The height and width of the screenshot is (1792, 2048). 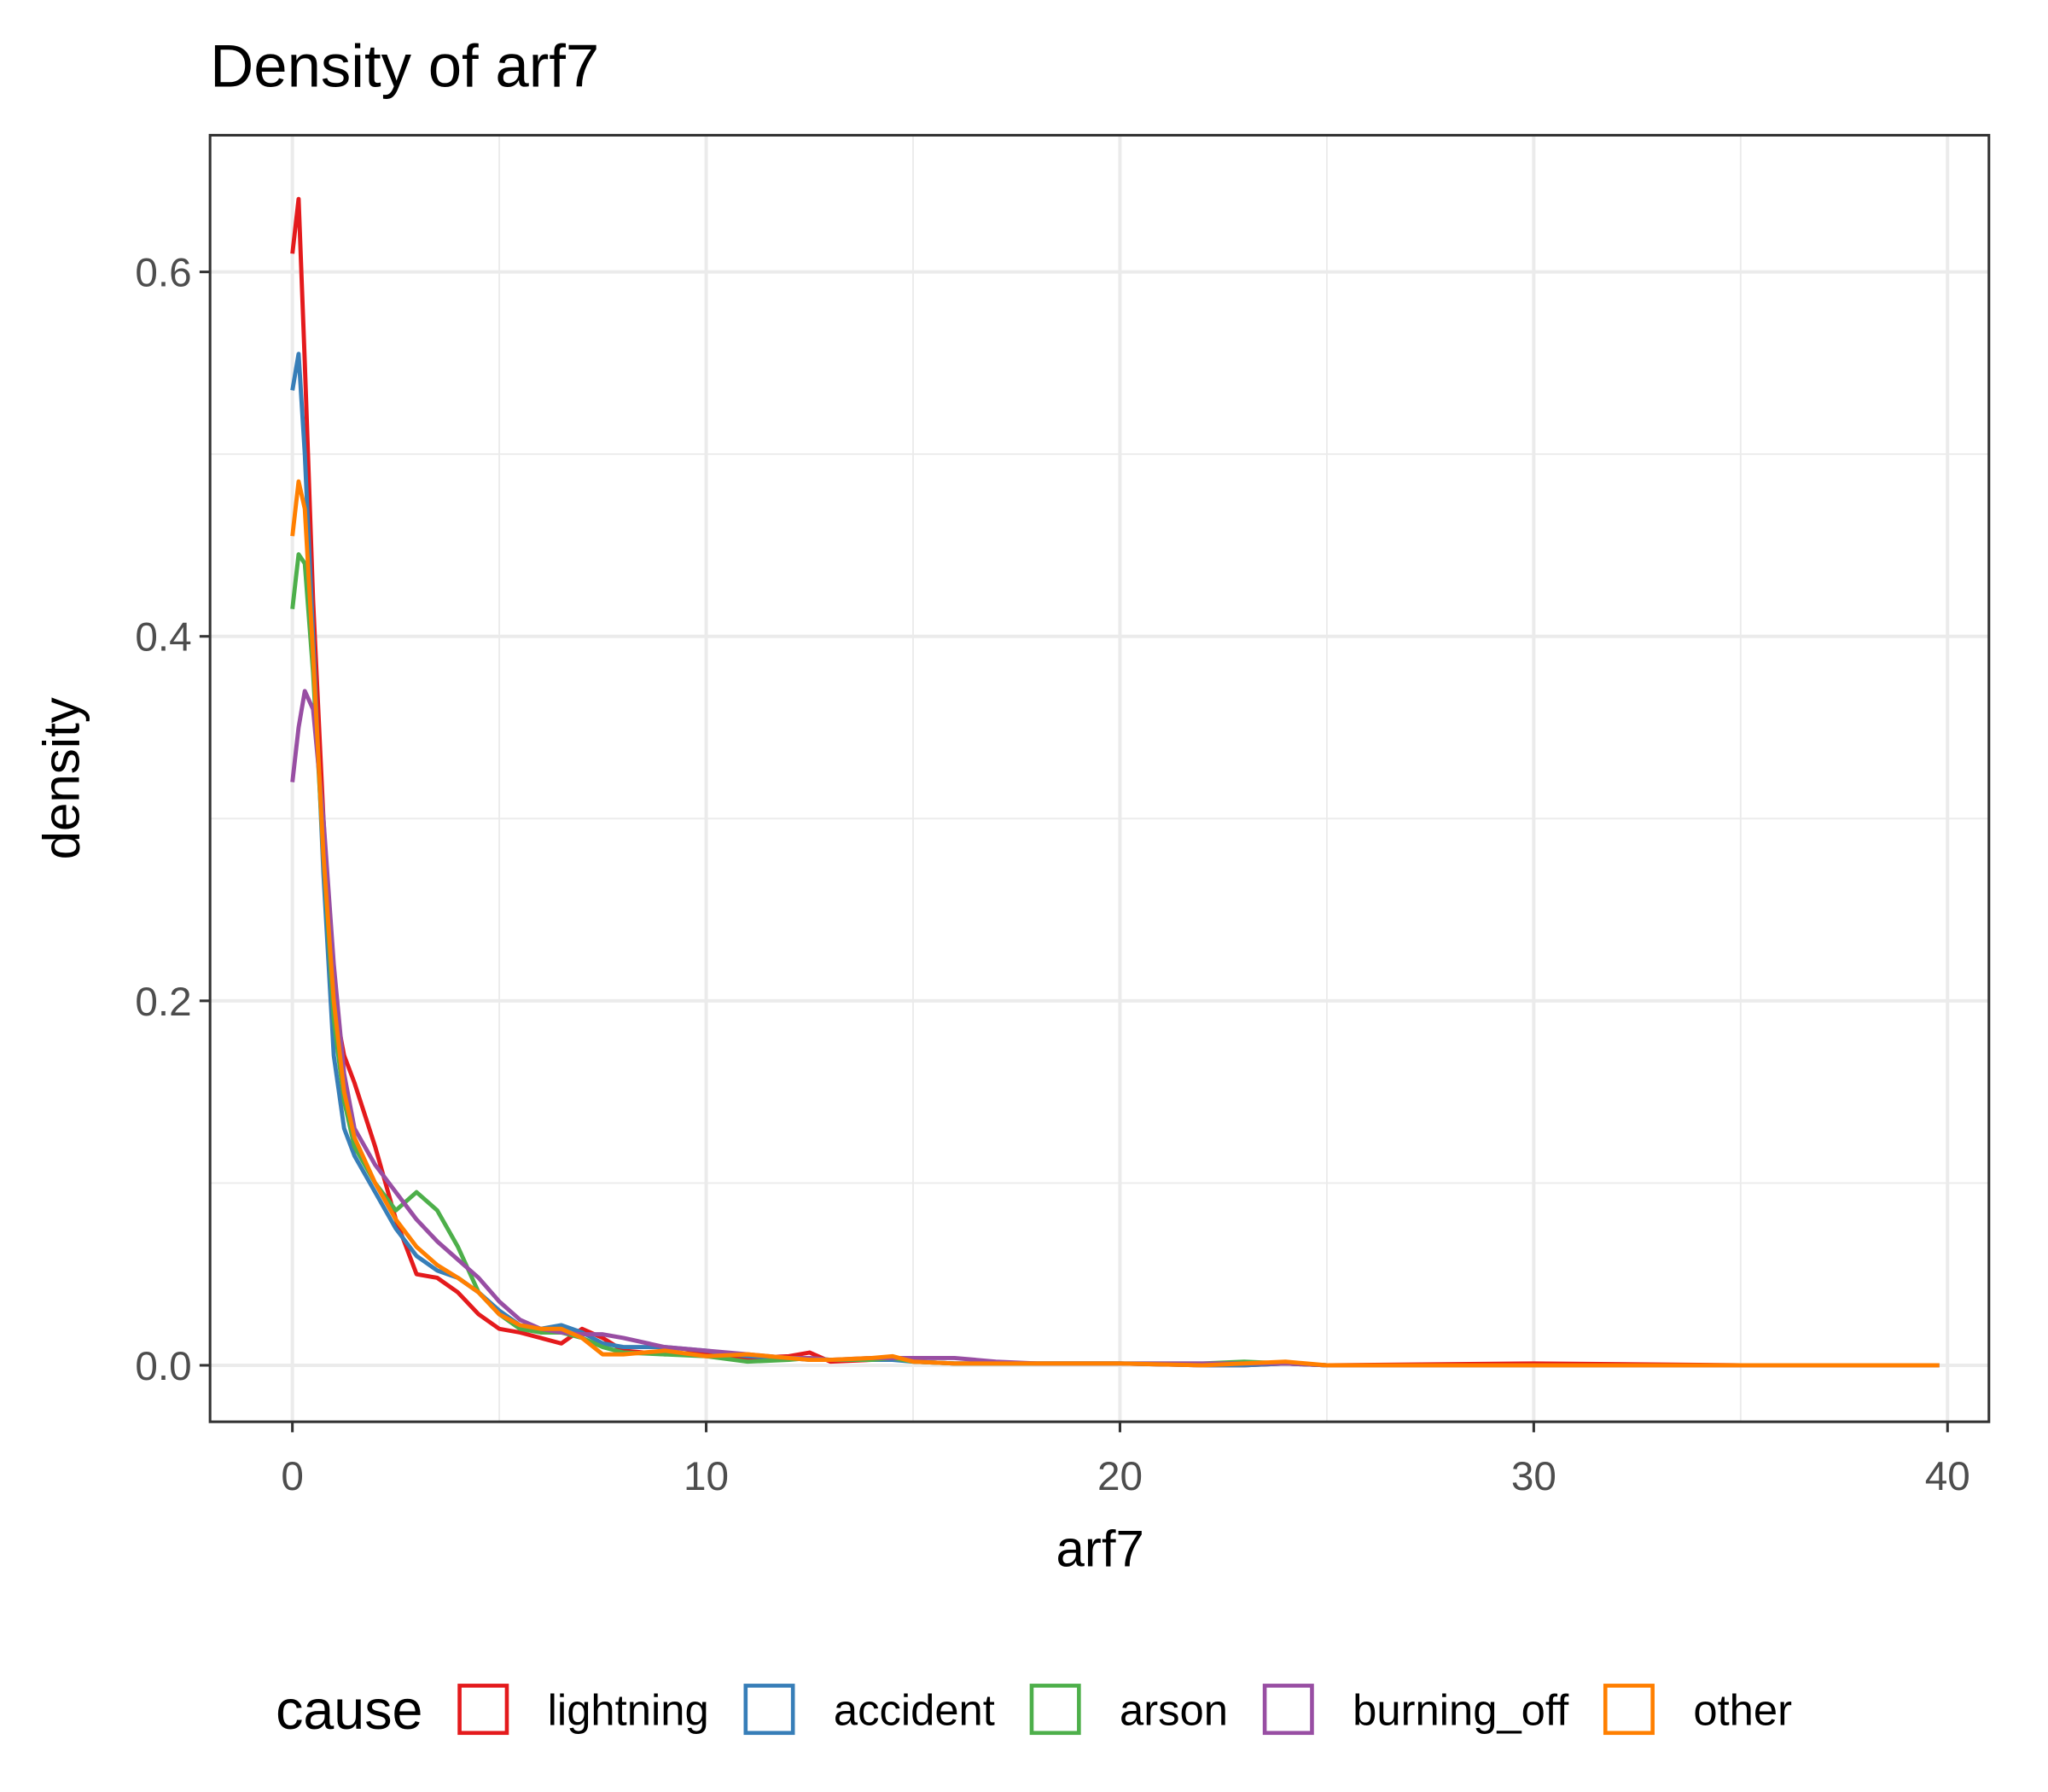 I want to click on legend-label: arson, so click(x=1174, y=1710).